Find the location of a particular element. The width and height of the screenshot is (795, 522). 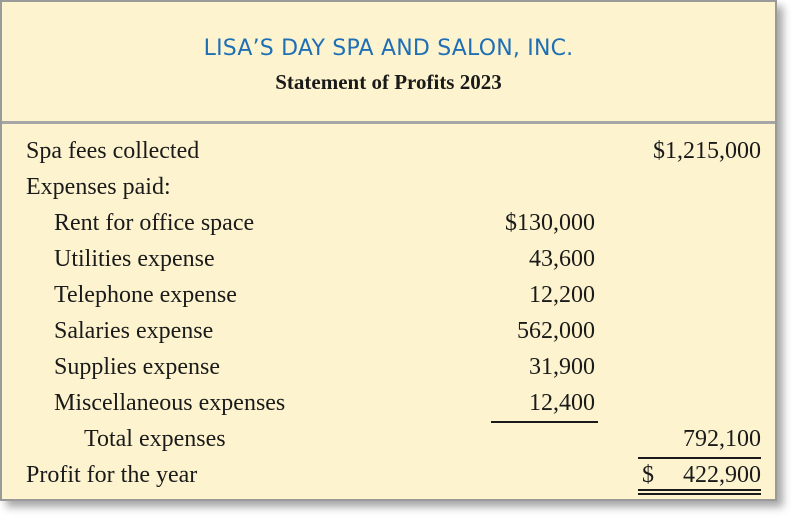

row-label: Miscellaneous expenses is located at coordinates (170, 403).